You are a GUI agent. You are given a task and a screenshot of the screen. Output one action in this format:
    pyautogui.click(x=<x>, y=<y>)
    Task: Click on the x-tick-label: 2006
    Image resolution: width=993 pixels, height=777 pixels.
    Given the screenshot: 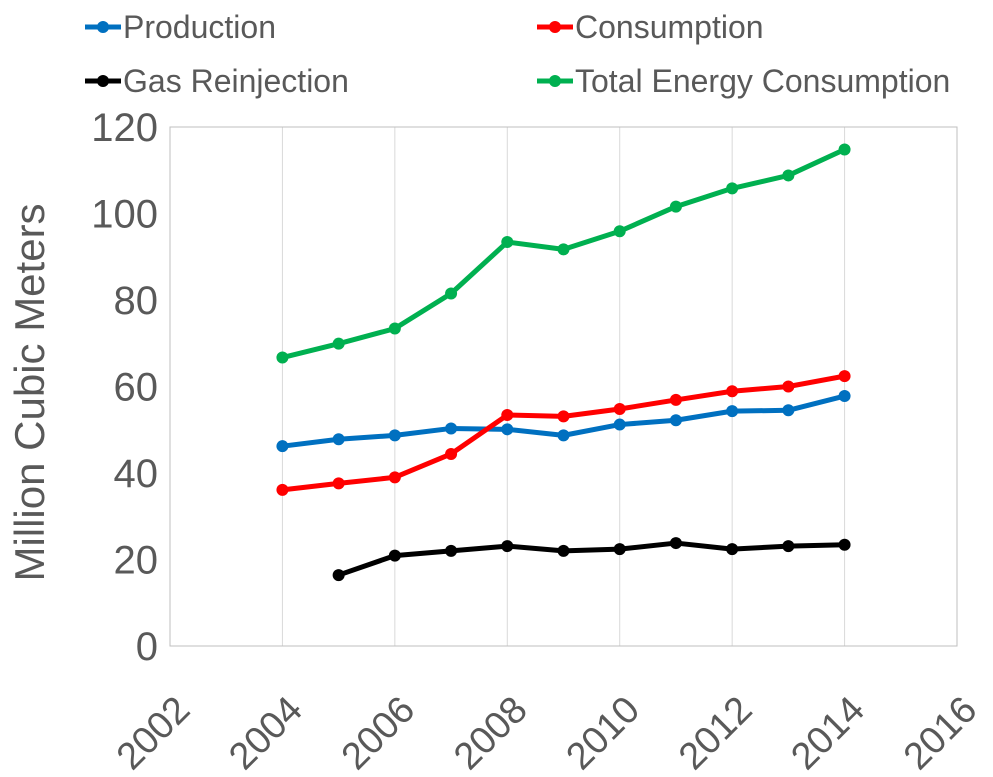 What is the action you would take?
    pyautogui.click(x=378, y=730)
    